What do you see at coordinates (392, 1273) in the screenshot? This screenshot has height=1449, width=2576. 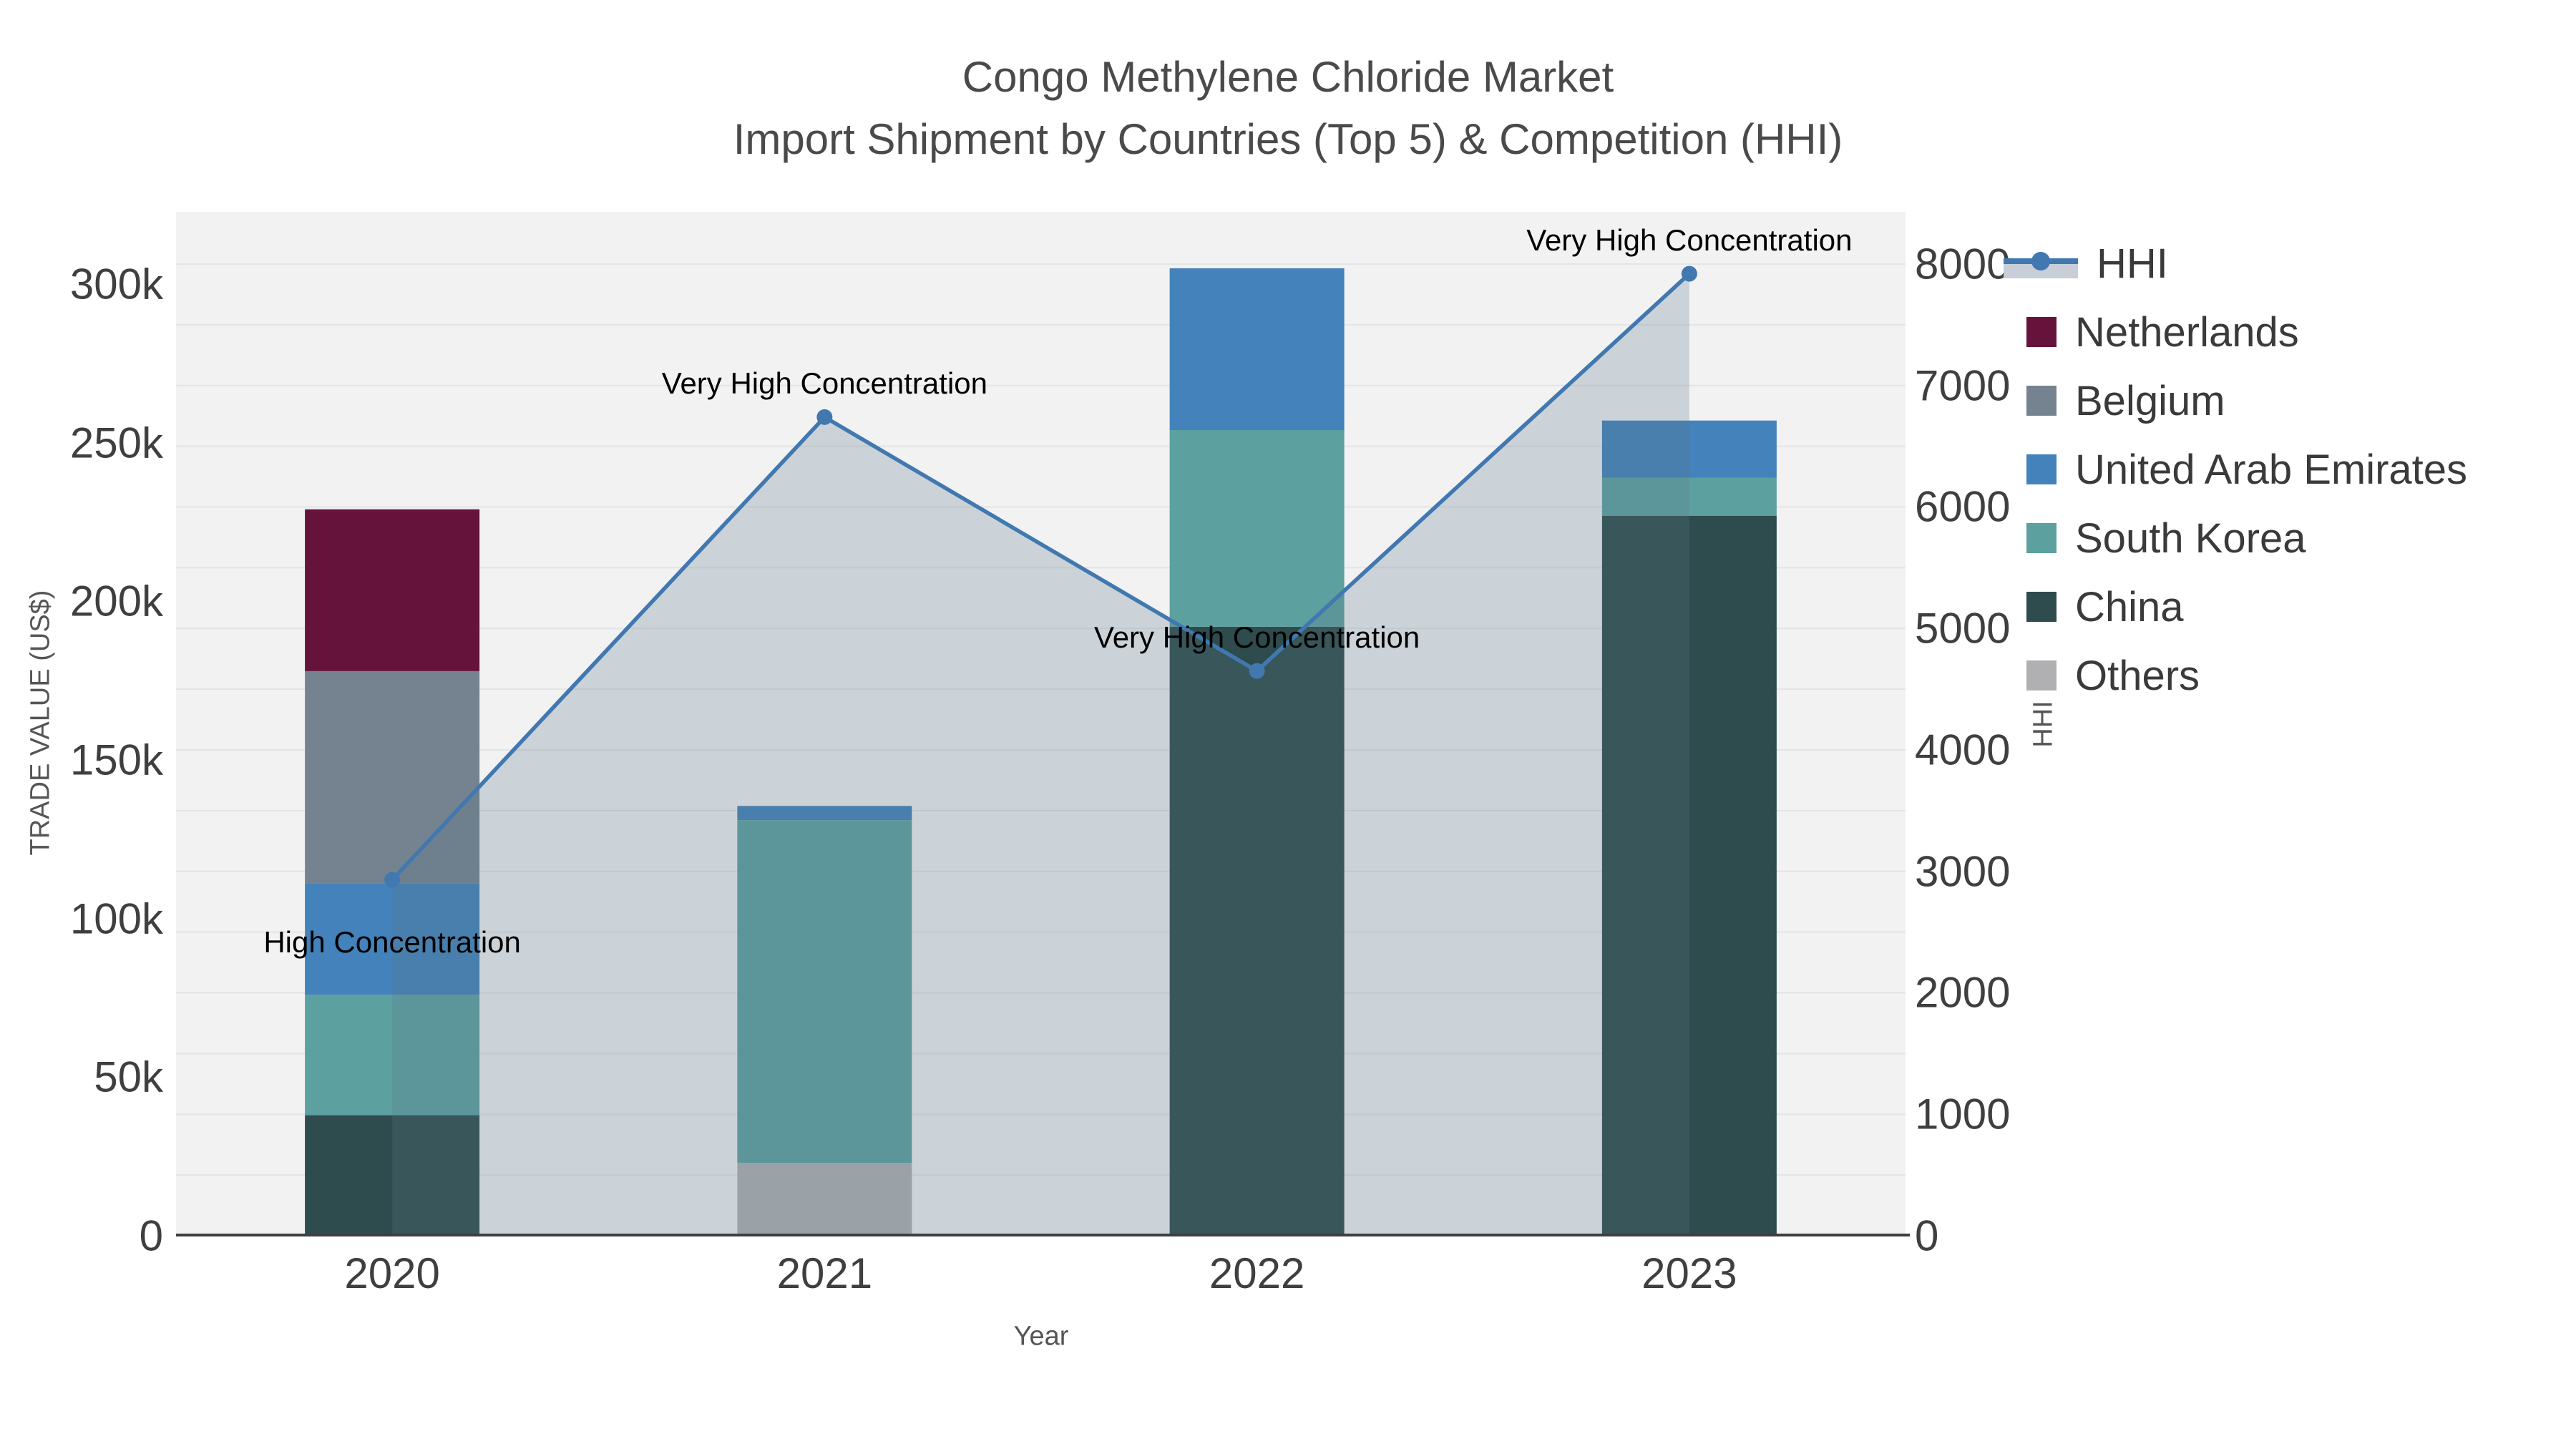 I see `x-tick-2020: 2020` at bounding box center [392, 1273].